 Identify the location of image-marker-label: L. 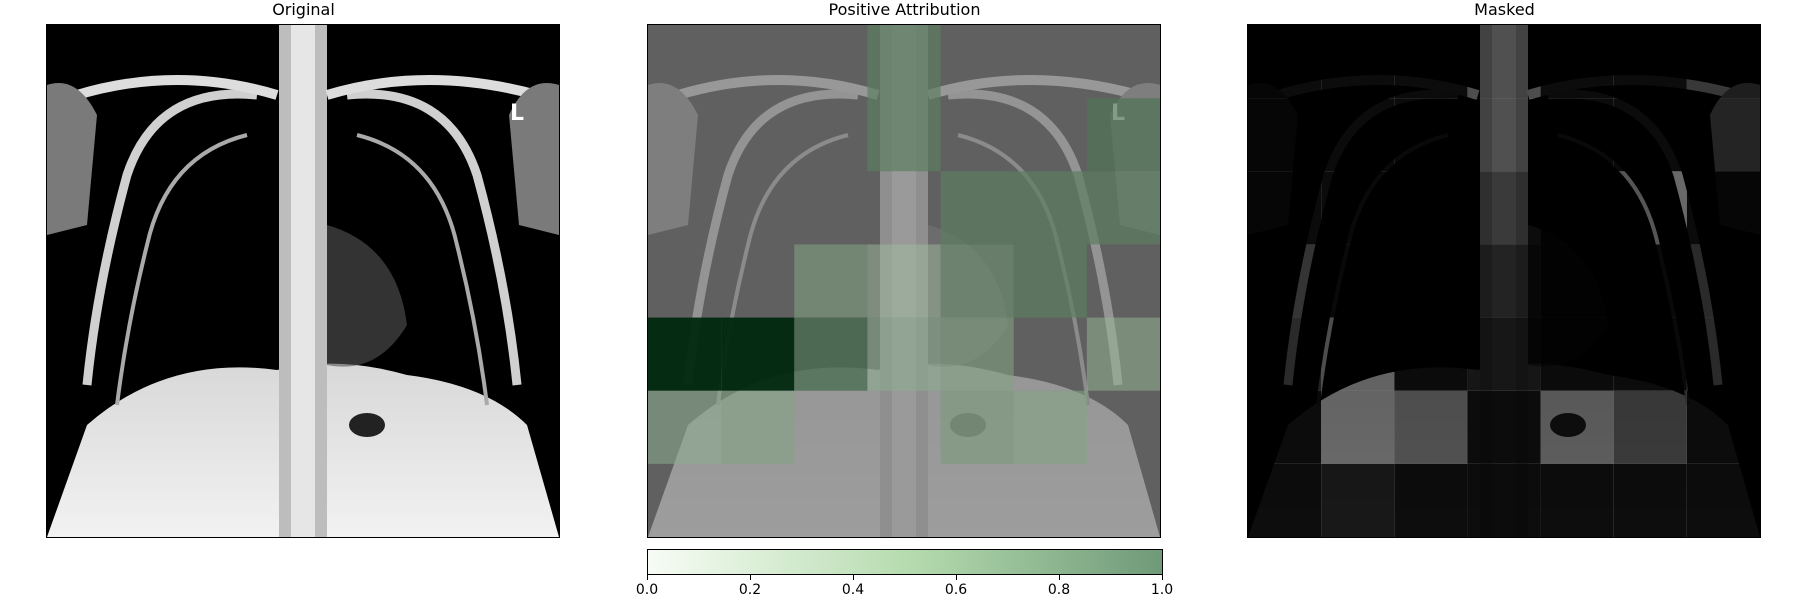
(517, 113).